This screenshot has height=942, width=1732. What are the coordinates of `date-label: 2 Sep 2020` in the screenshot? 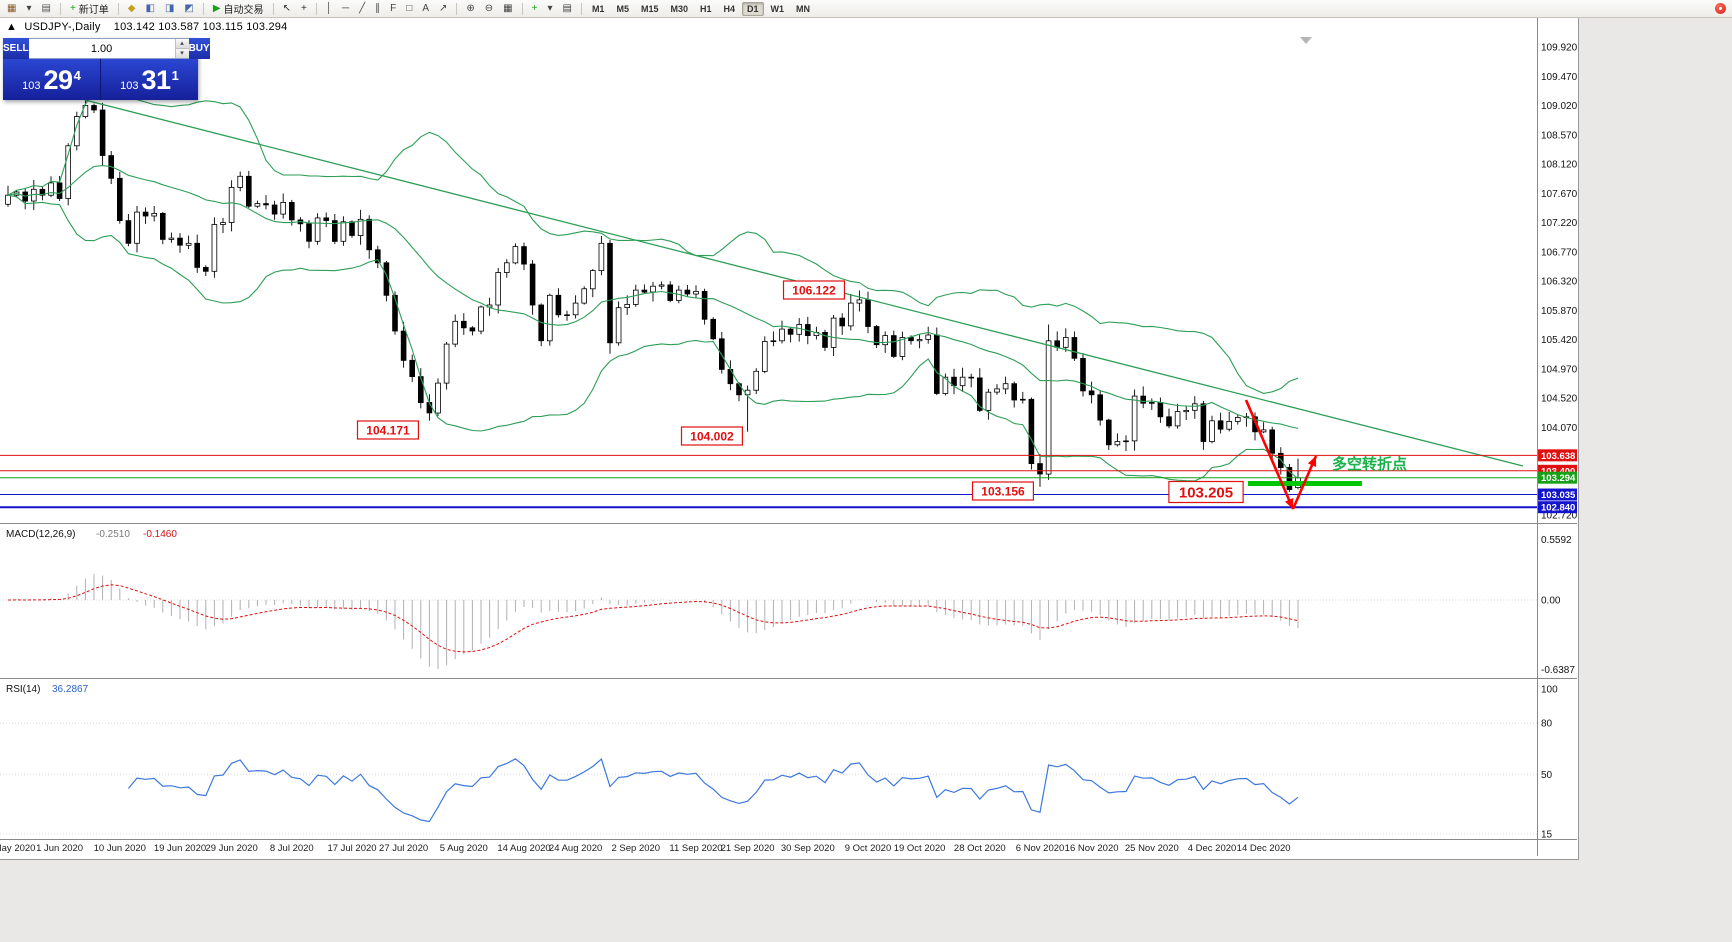 It's located at (635, 848).